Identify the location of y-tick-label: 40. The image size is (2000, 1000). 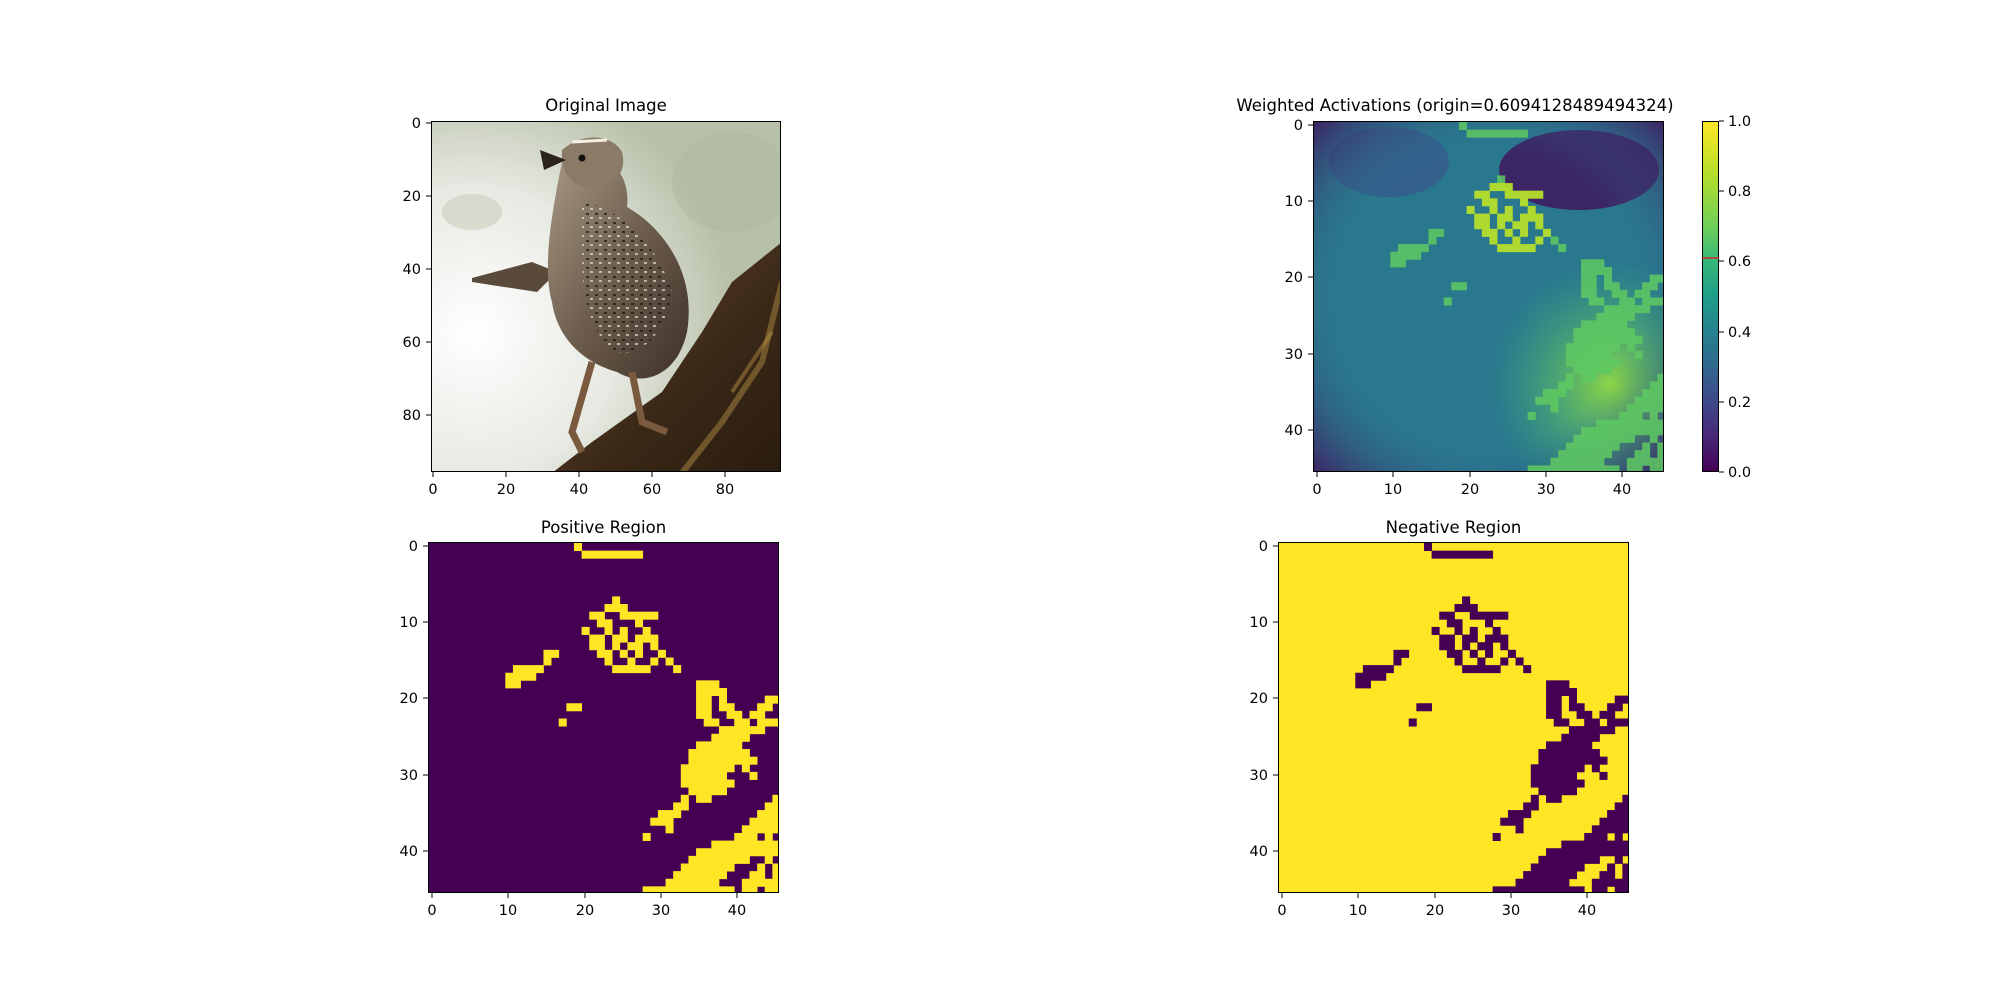
(1259, 852).